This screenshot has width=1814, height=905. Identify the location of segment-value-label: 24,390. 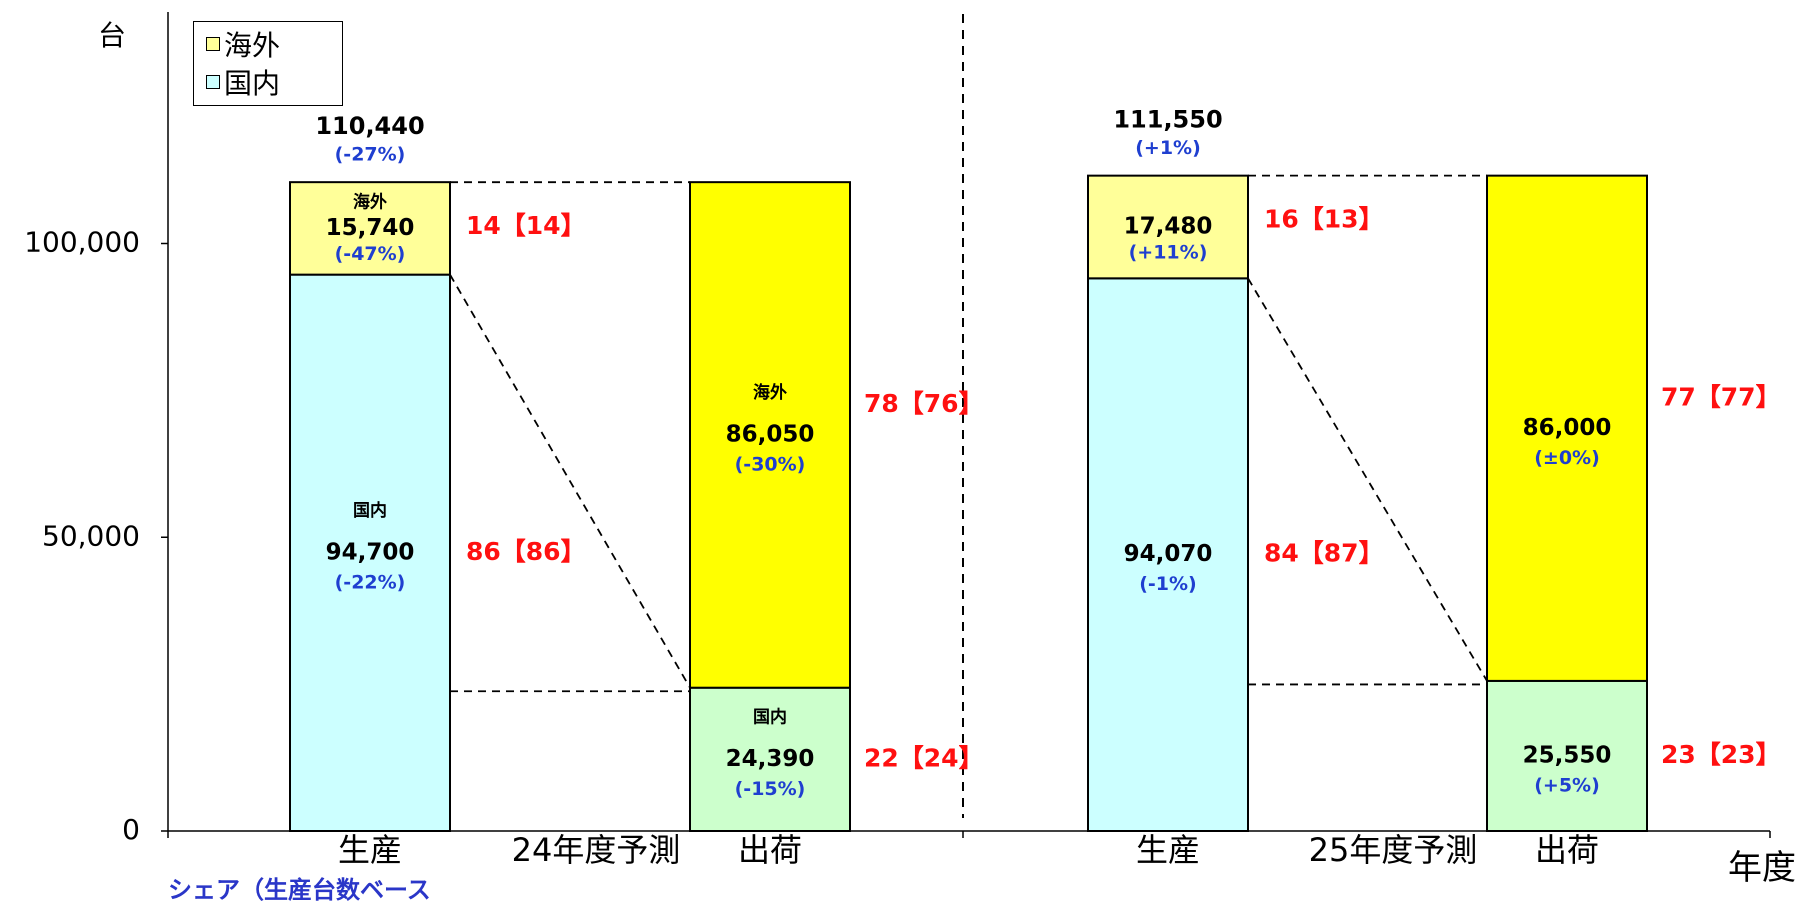
(770, 759).